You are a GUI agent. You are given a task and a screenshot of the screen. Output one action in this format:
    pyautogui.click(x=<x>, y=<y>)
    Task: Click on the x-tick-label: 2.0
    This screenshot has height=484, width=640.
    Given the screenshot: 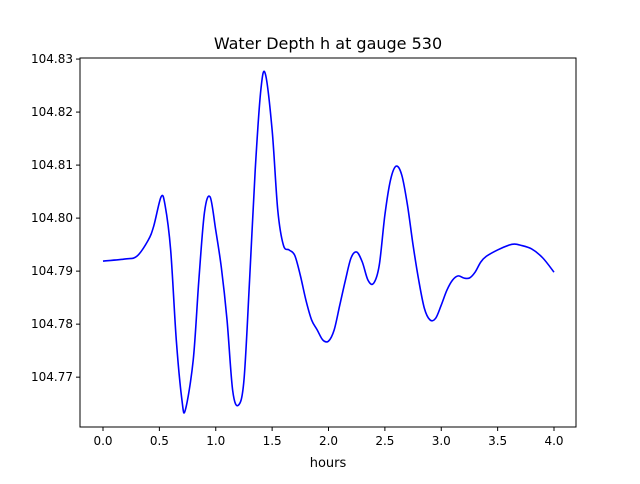 What is the action you would take?
    pyautogui.click(x=328, y=441)
    